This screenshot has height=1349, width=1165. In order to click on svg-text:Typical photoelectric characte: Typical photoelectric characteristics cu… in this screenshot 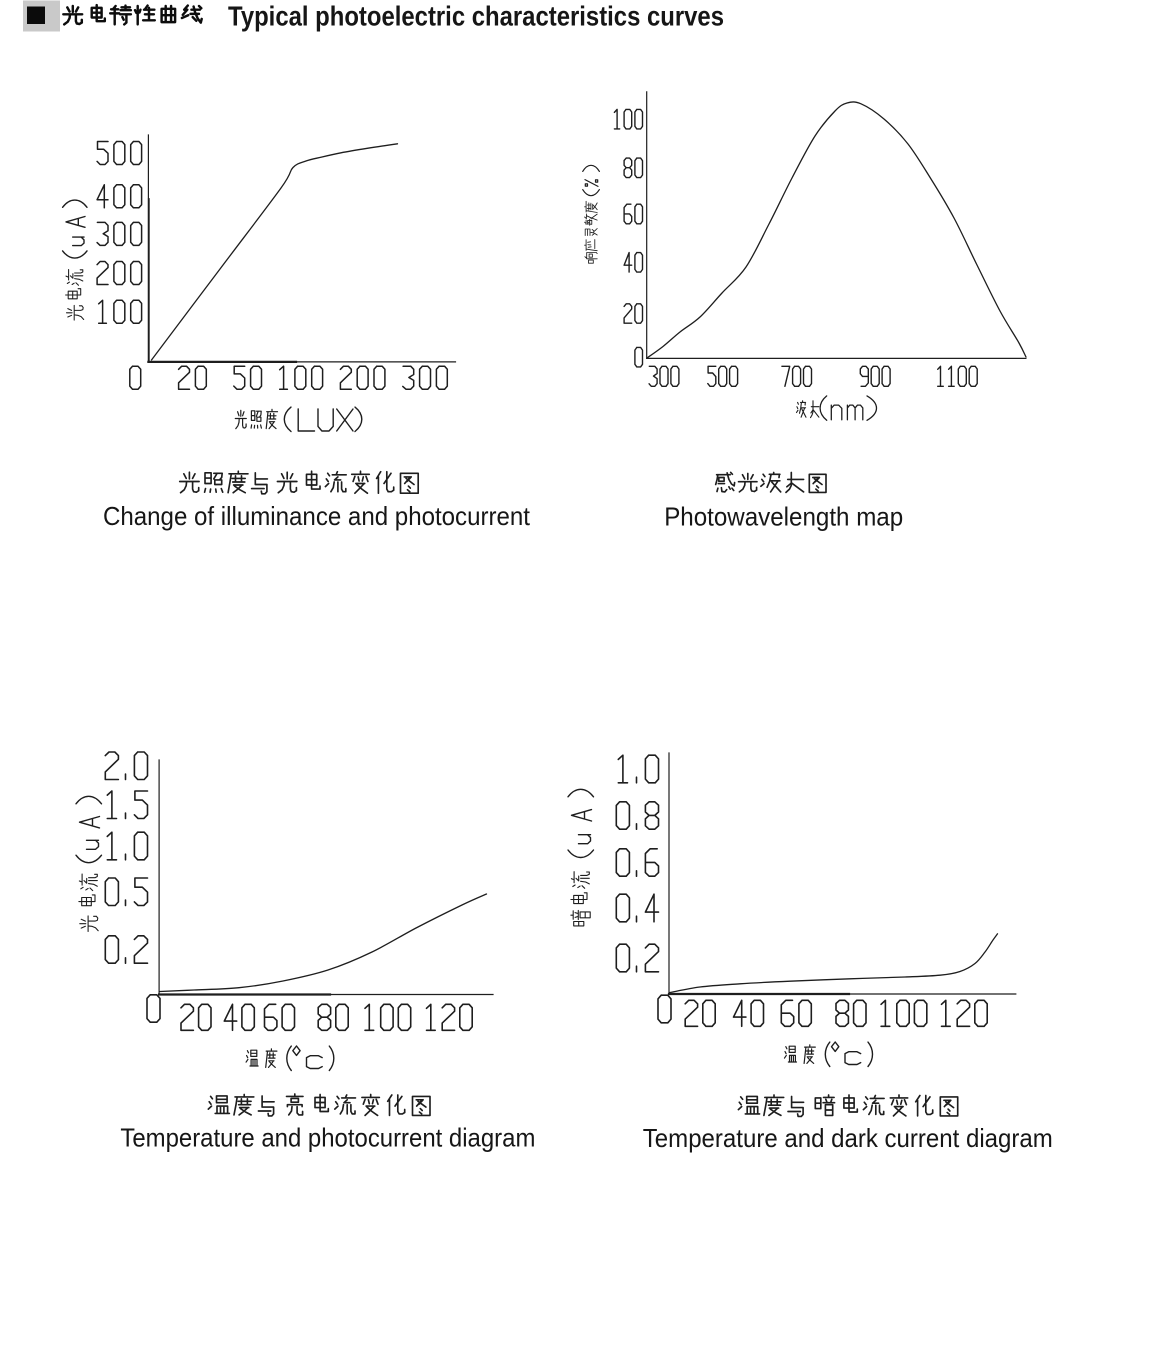, I will do `click(476, 16)`.